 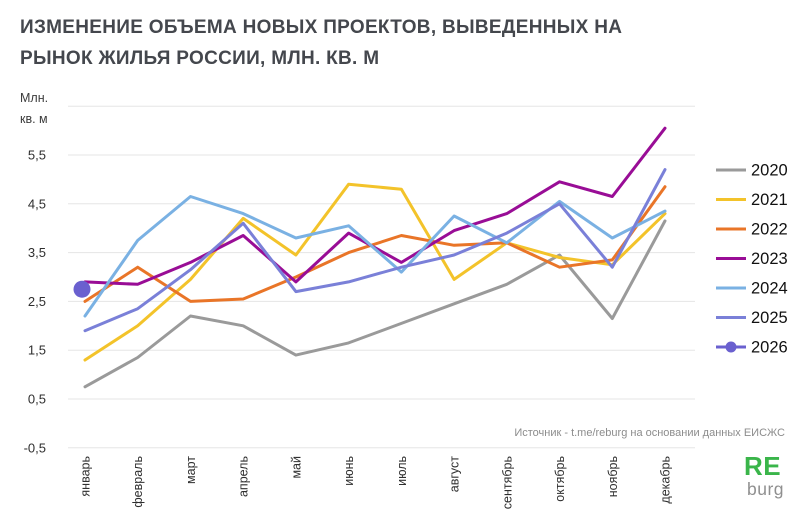 What do you see at coordinates (34, 119) in the screenshot?
I see `y-axis-unit-line2: кв. м` at bounding box center [34, 119].